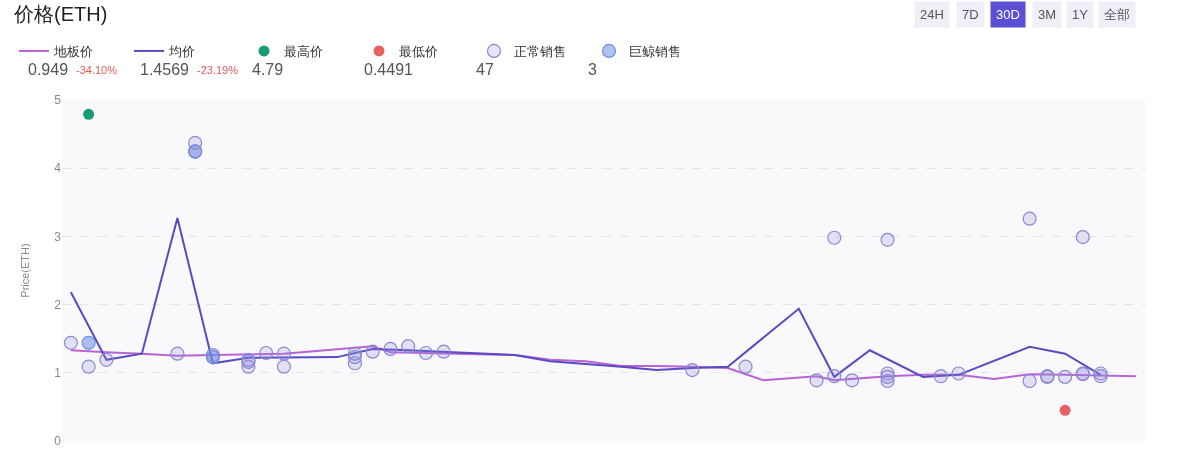 This screenshot has width=1203, height=452. What do you see at coordinates (303, 52) in the screenshot?
I see `legend-label: 最高价` at bounding box center [303, 52].